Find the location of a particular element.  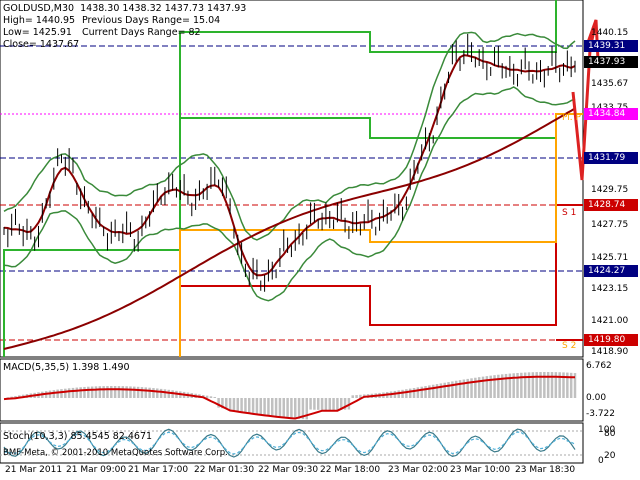

pivot-label-s2: S 2 is located at coordinates (569, 346).